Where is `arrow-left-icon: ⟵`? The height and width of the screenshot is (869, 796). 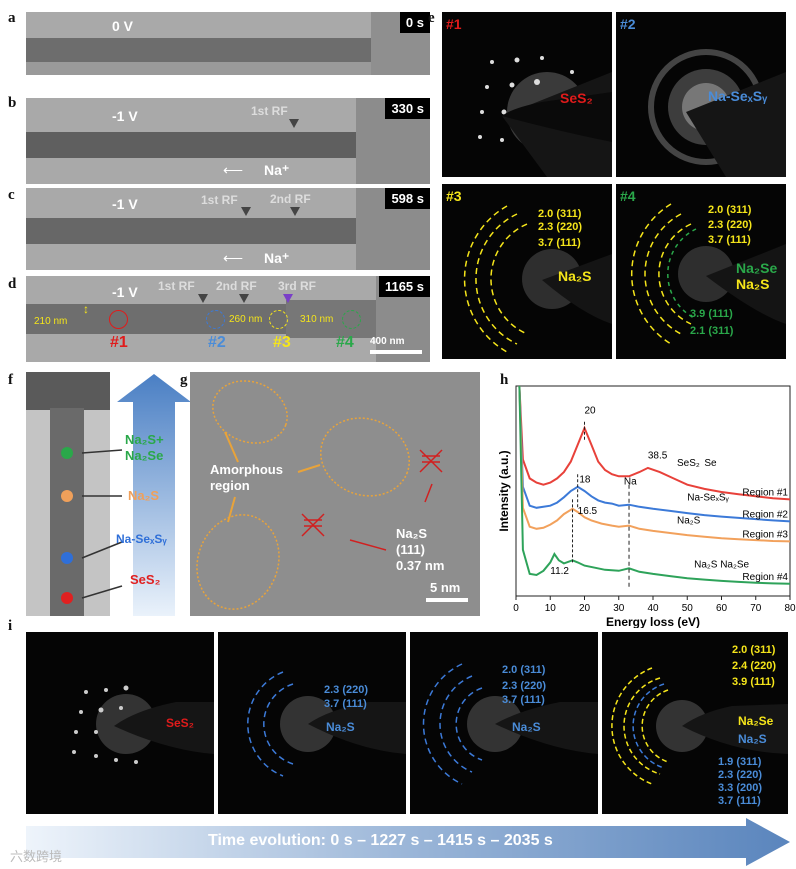
arrow-left-icon: ⟵ is located at coordinates (233, 170).